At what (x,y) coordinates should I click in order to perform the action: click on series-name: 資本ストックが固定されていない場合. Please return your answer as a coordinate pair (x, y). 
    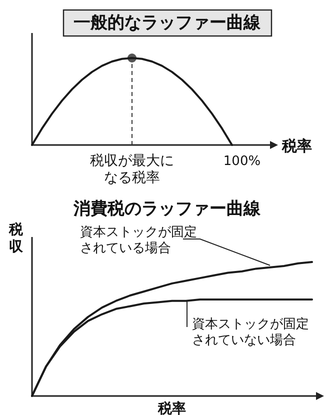
    Looking at the image, I should click on (250, 332).